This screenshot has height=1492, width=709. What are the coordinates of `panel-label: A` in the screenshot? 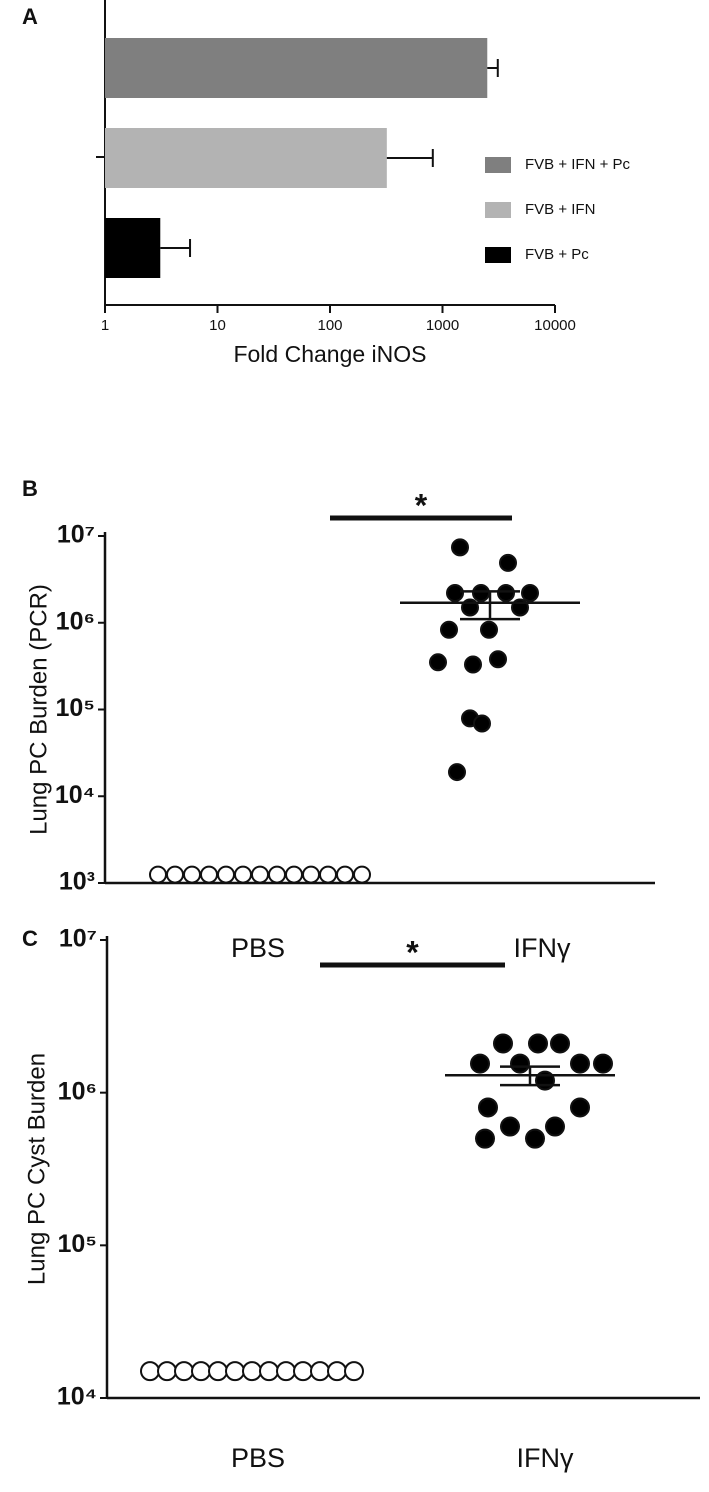 It's located at (30, 16).